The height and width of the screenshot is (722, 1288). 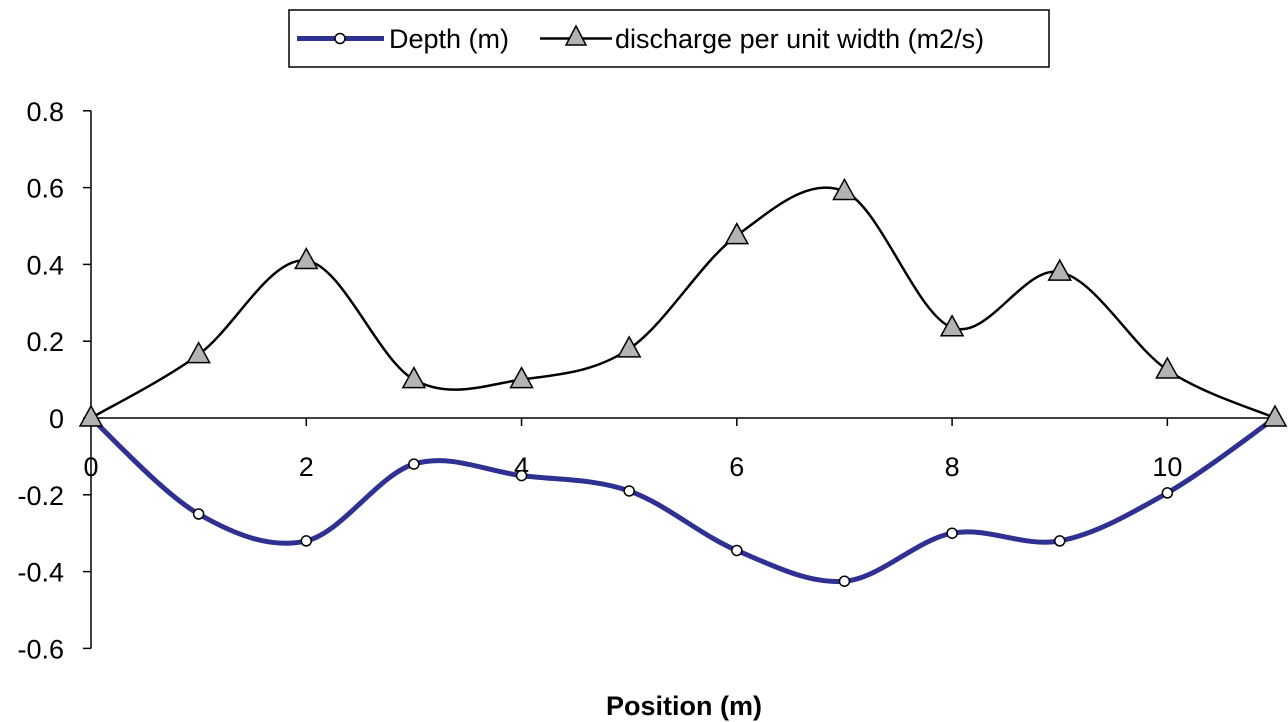 I want to click on legend-discharge-label: discharge per unit width (m2/s), so click(x=799, y=39).